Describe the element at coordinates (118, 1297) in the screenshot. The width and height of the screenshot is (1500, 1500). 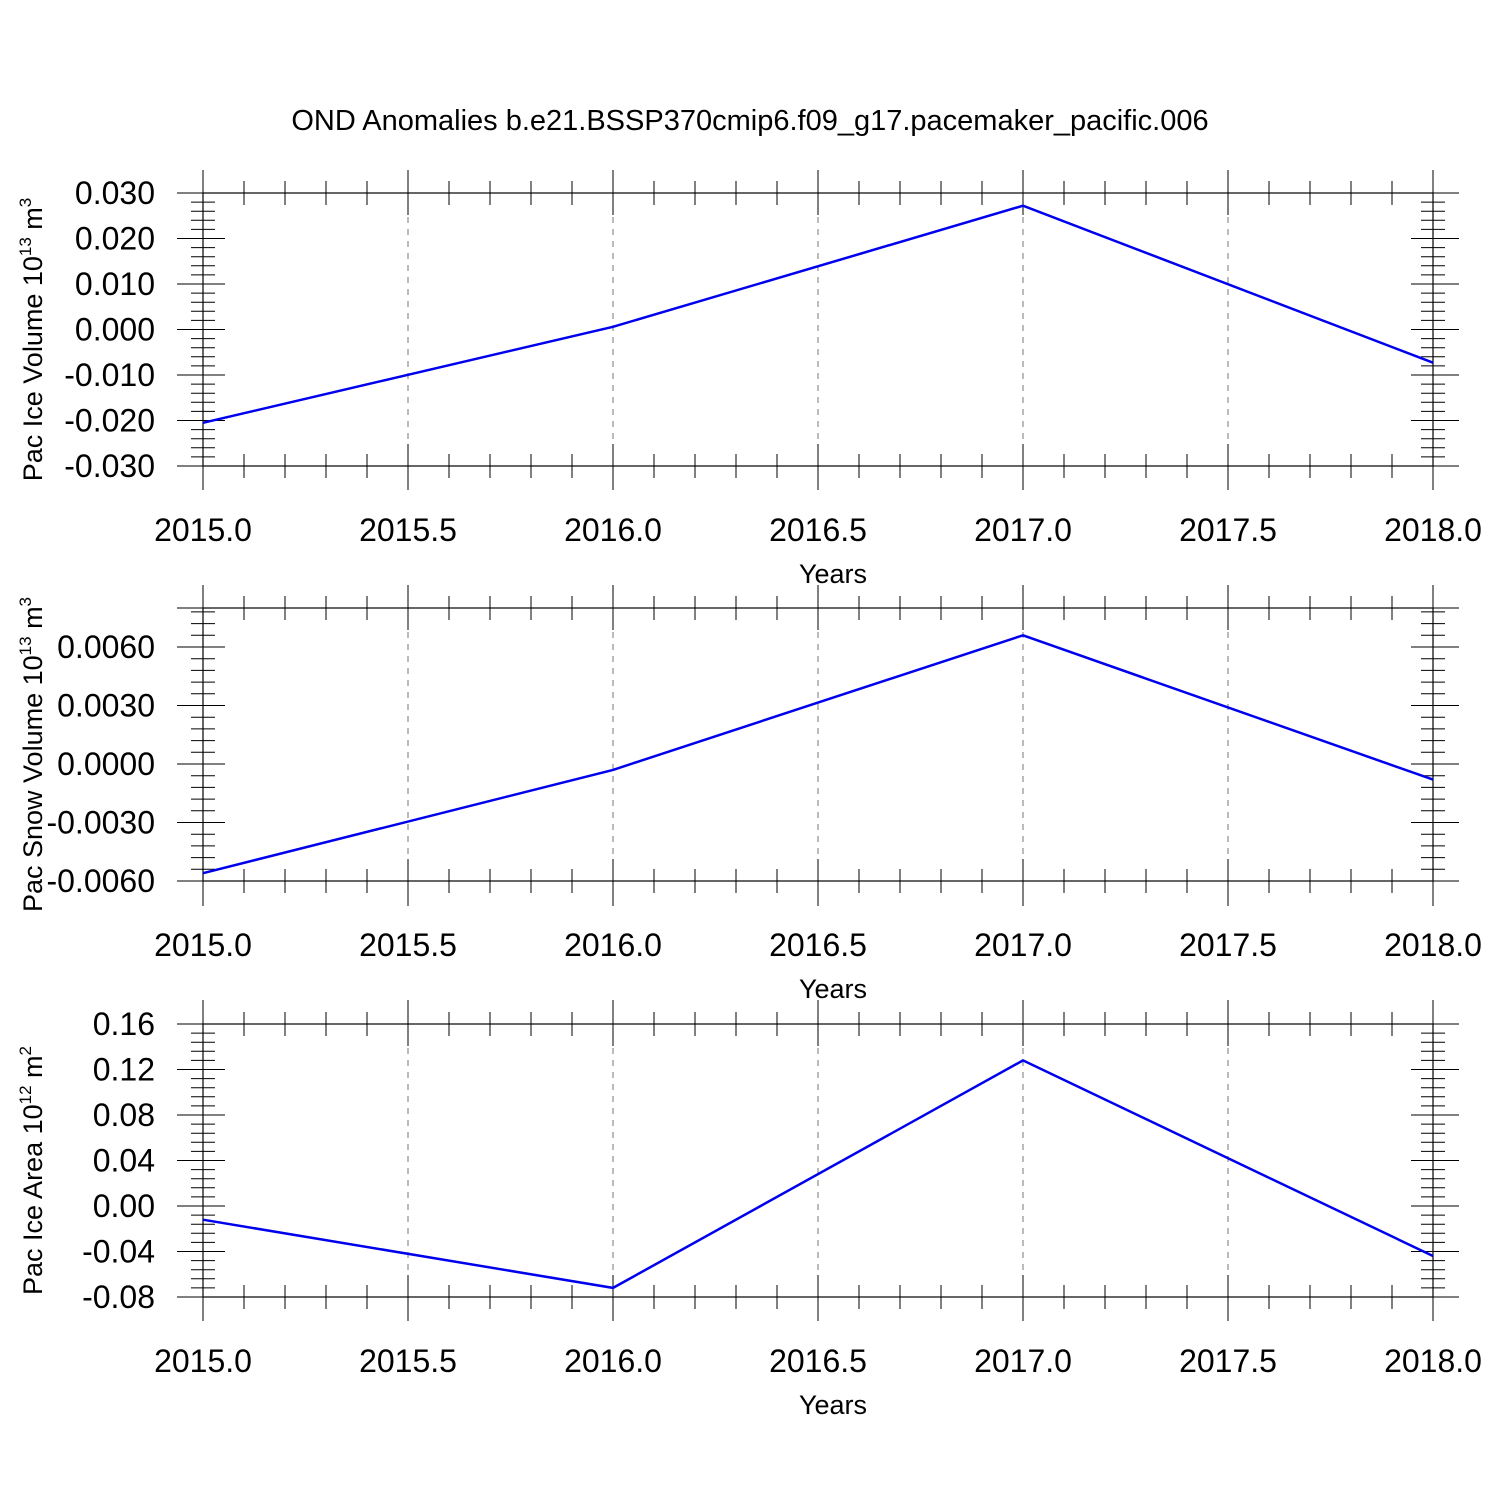
I see `y-tick-label: -0.08` at that location.